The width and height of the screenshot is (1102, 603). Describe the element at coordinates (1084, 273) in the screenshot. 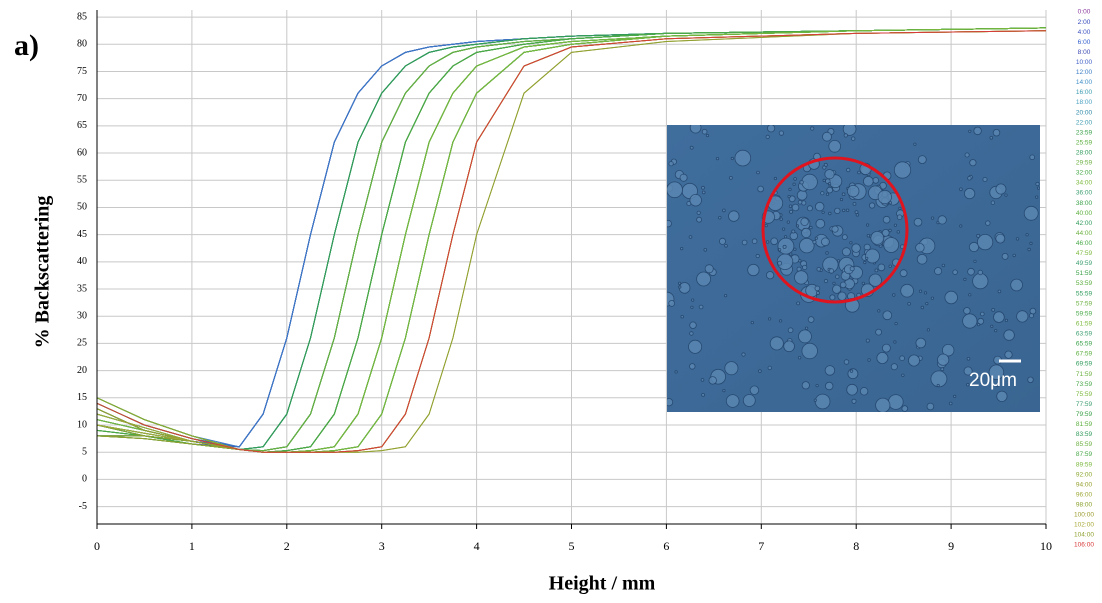

I see `legend-entry: 51:59` at that location.